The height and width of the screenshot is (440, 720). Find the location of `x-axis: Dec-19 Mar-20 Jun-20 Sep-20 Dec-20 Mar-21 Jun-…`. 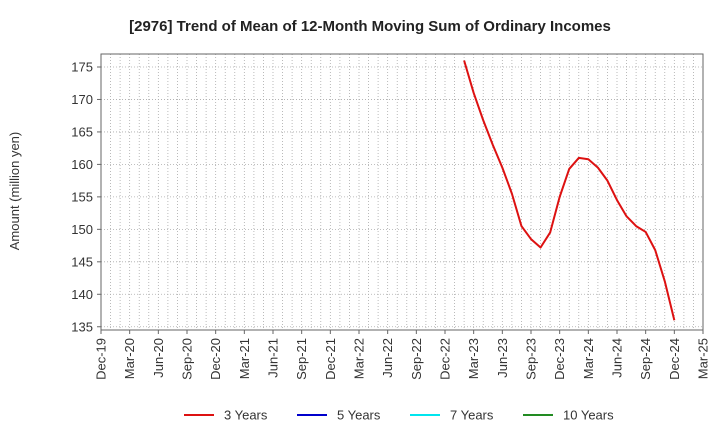

x-axis: Dec-19 Mar-20 Jun-20 Sep-20 Dec-20 Mar-21 Jun-… is located at coordinates (402, 355).